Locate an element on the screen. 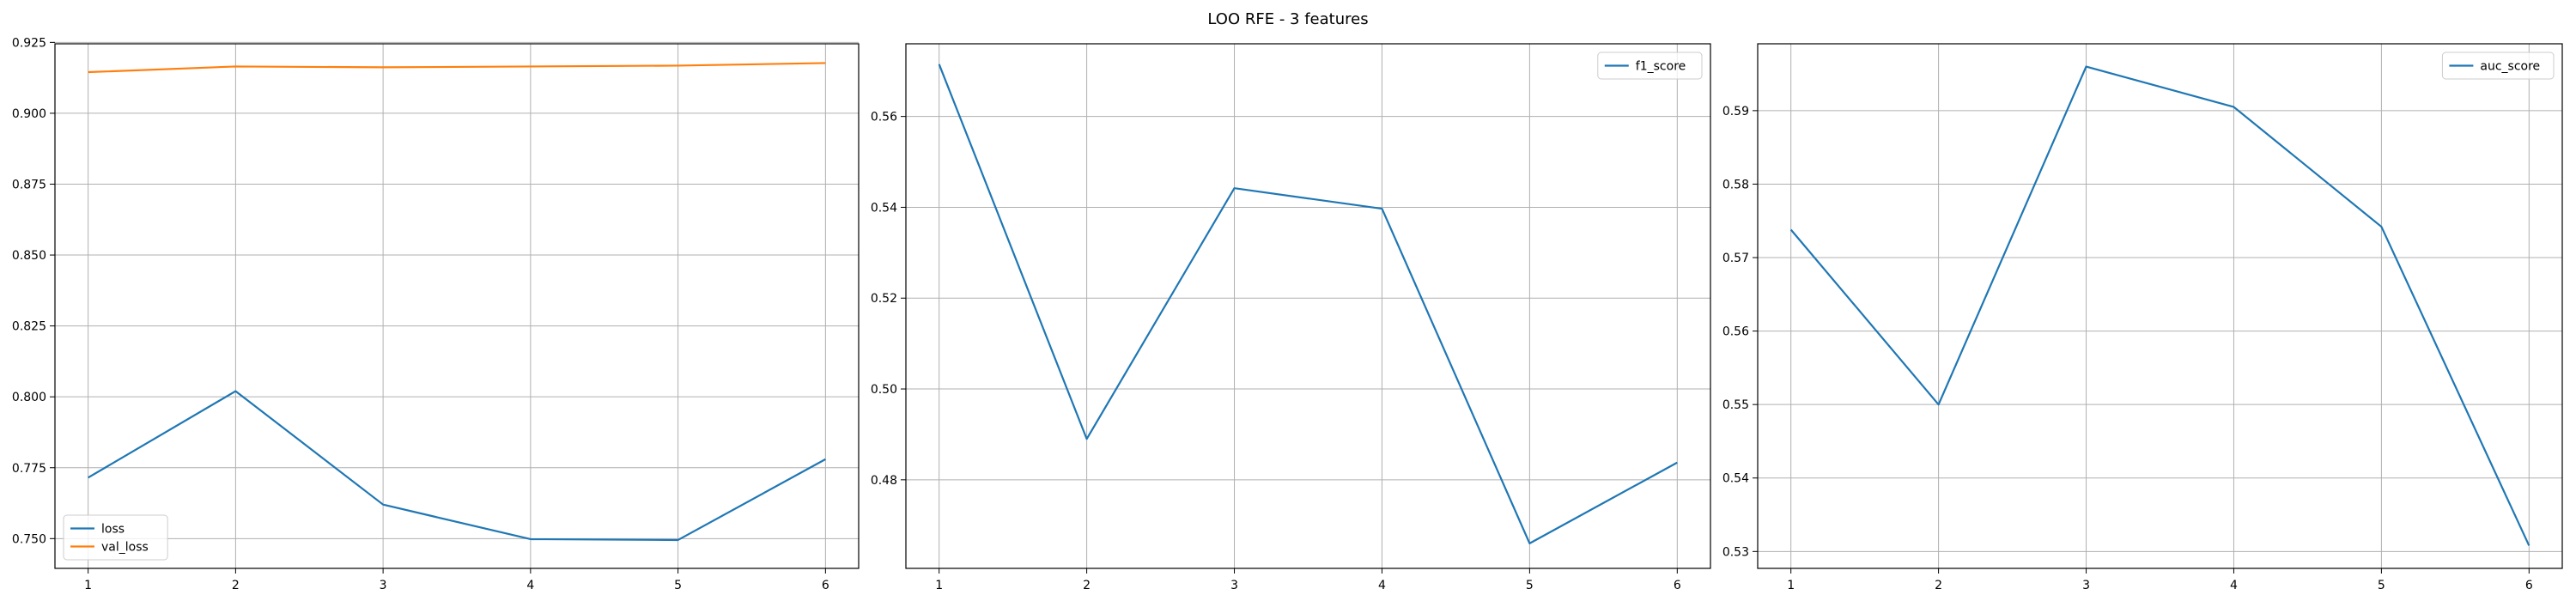 This screenshot has width=2576, height=601. y-tick-label: 0.52 is located at coordinates (884, 299).